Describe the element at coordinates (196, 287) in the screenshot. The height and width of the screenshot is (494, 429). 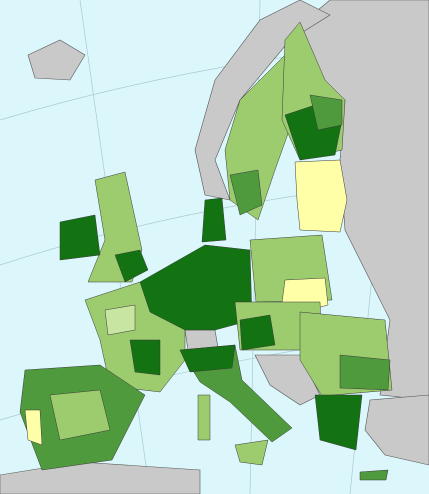
I see `germany-benelux` at that location.